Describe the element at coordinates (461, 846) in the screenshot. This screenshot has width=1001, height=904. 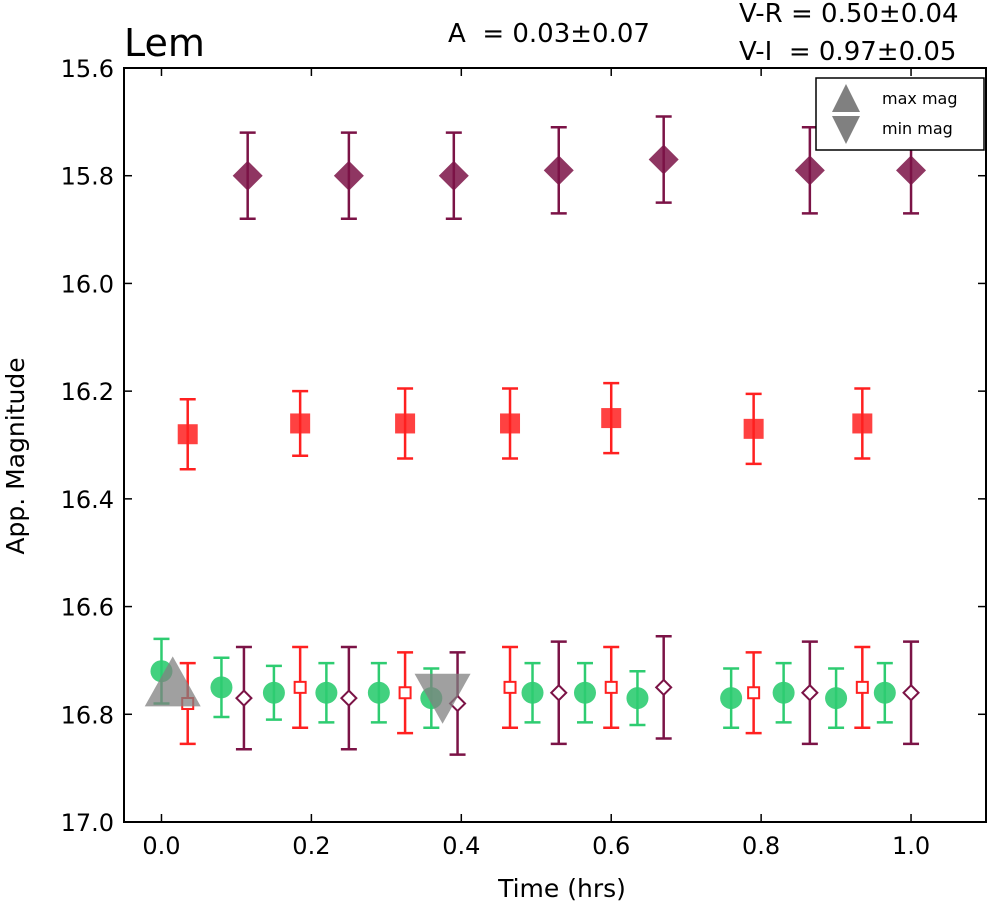
I see `x-tick-label: 0.4` at that location.